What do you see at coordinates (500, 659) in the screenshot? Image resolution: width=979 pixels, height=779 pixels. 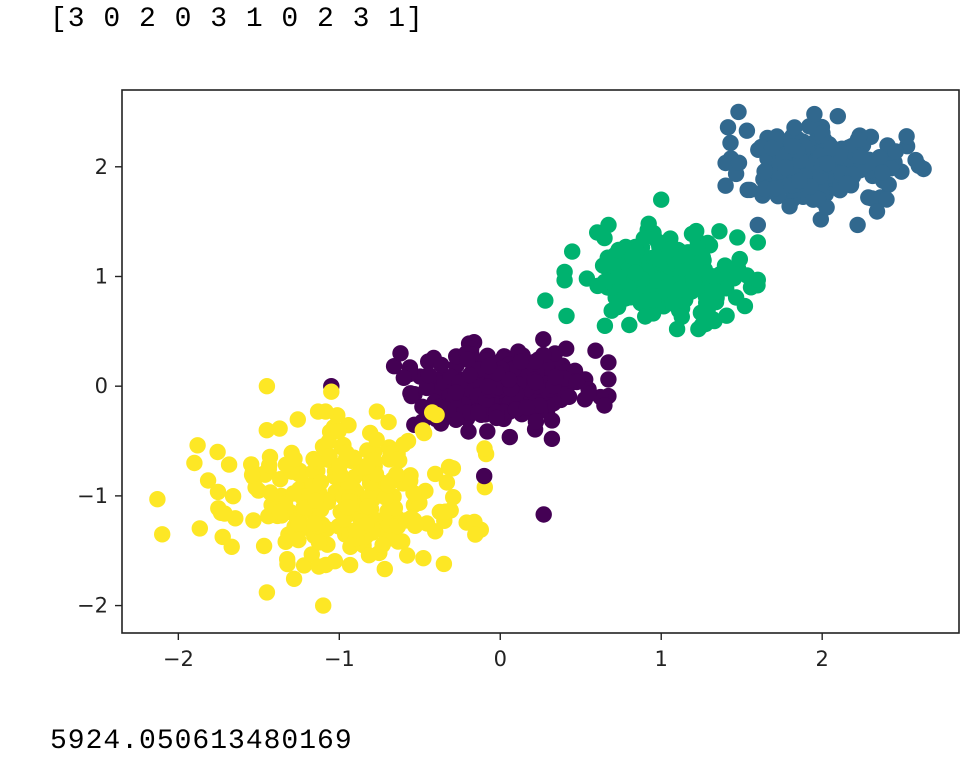 I see `x-tick-label: 0` at bounding box center [500, 659].